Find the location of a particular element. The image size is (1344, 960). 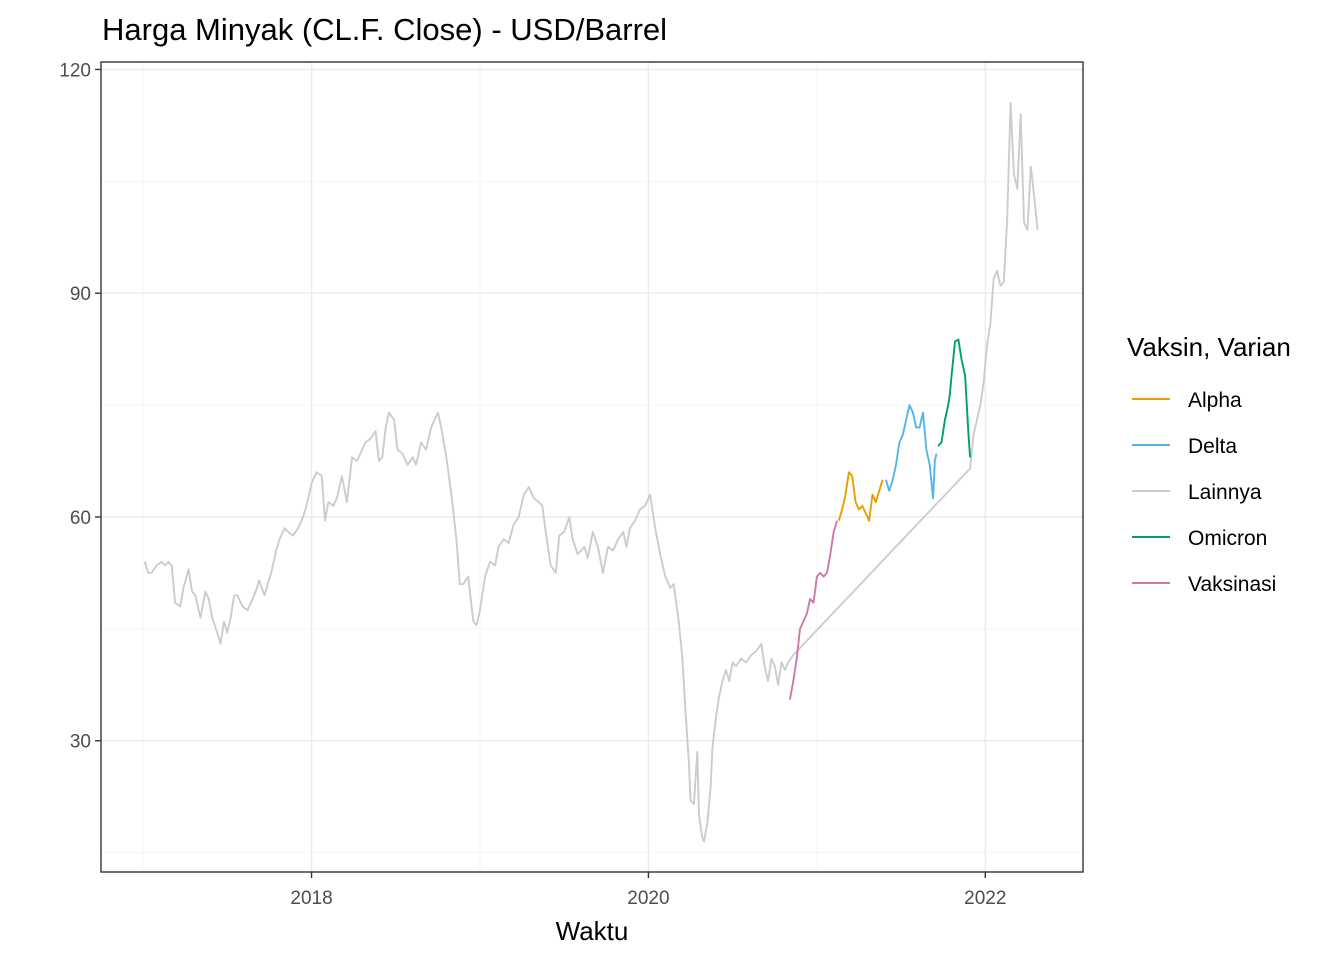

series-line-omicron is located at coordinates (954, 398).